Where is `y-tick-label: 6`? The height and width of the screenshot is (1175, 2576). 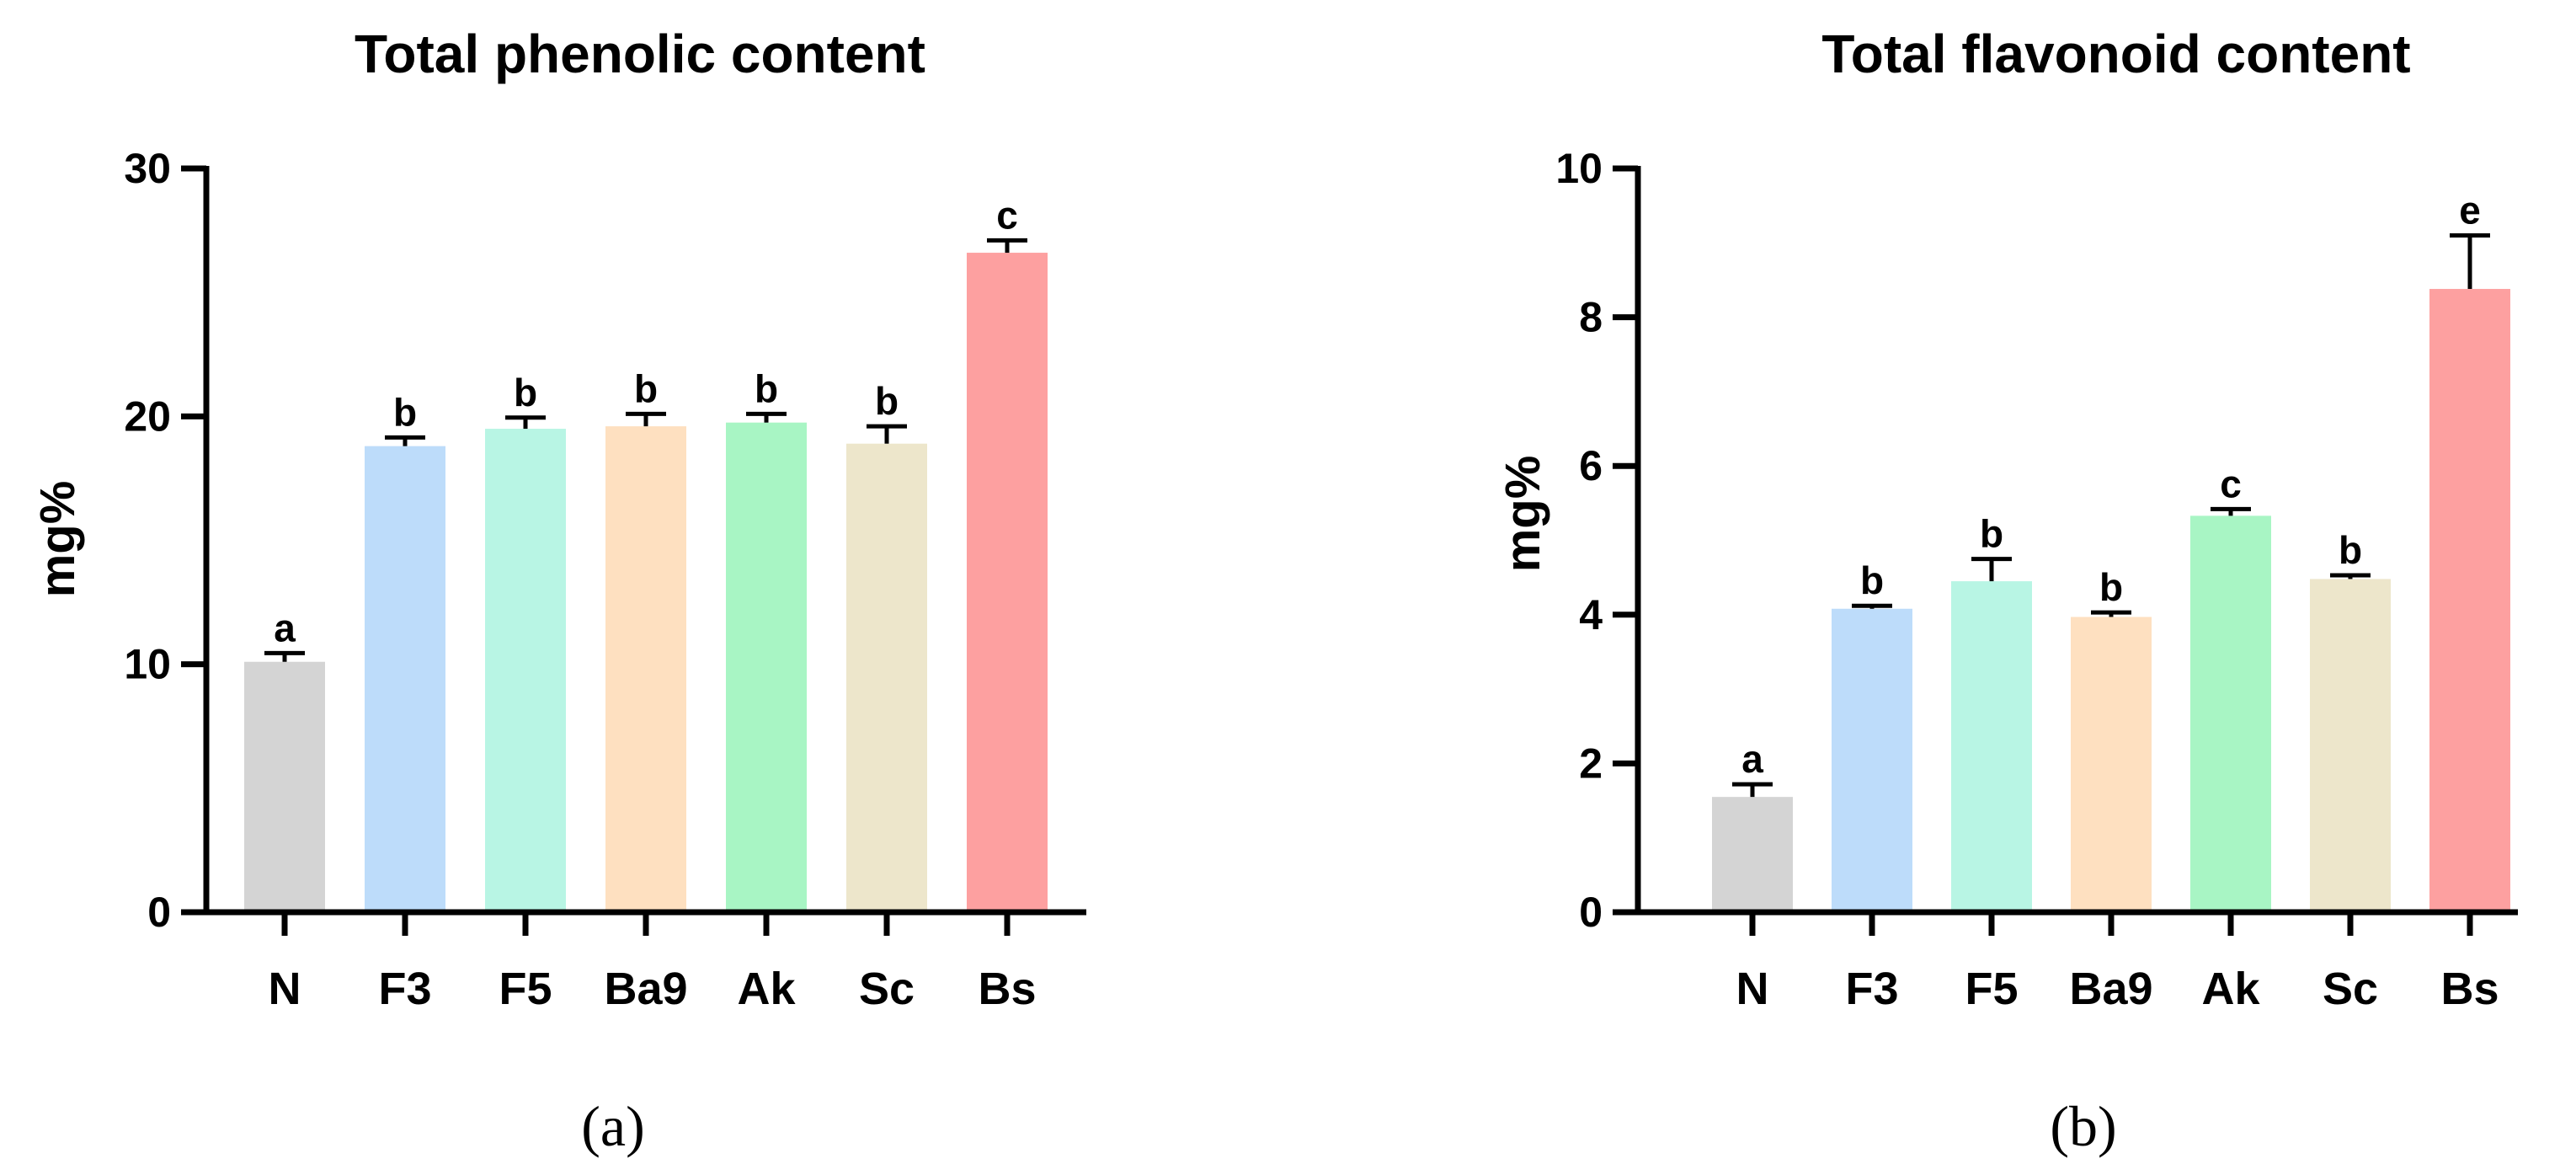
y-tick-label: 6 is located at coordinates (1591, 466).